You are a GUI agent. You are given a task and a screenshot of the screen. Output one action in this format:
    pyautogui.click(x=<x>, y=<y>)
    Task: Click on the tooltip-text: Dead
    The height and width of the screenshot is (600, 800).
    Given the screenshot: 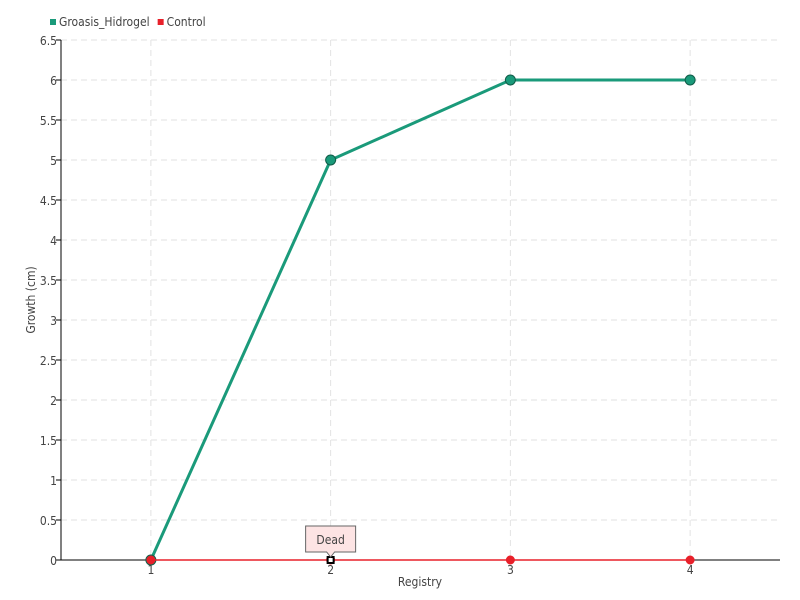 What is the action you would take?
    pyautogui.click(x=330, y=540)
    